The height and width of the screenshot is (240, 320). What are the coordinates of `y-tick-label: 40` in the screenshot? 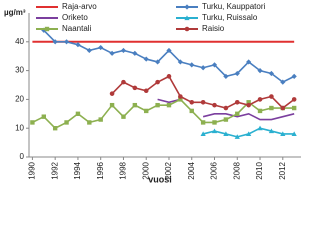 It's located at (19, 41).